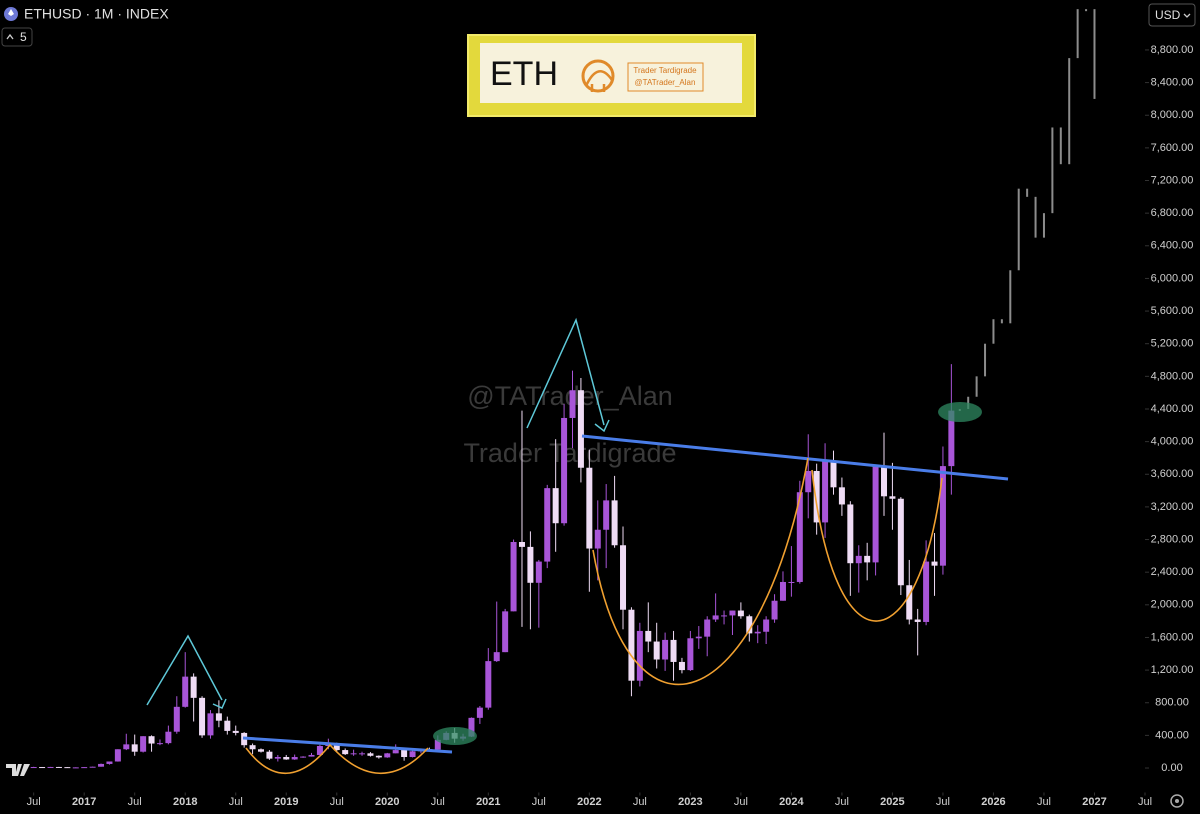 This screenshot has width=1200, height=814. Describe the element at coordinates (11, 12) in the screenshot. I see `symbol-icon-glyph` at that location.